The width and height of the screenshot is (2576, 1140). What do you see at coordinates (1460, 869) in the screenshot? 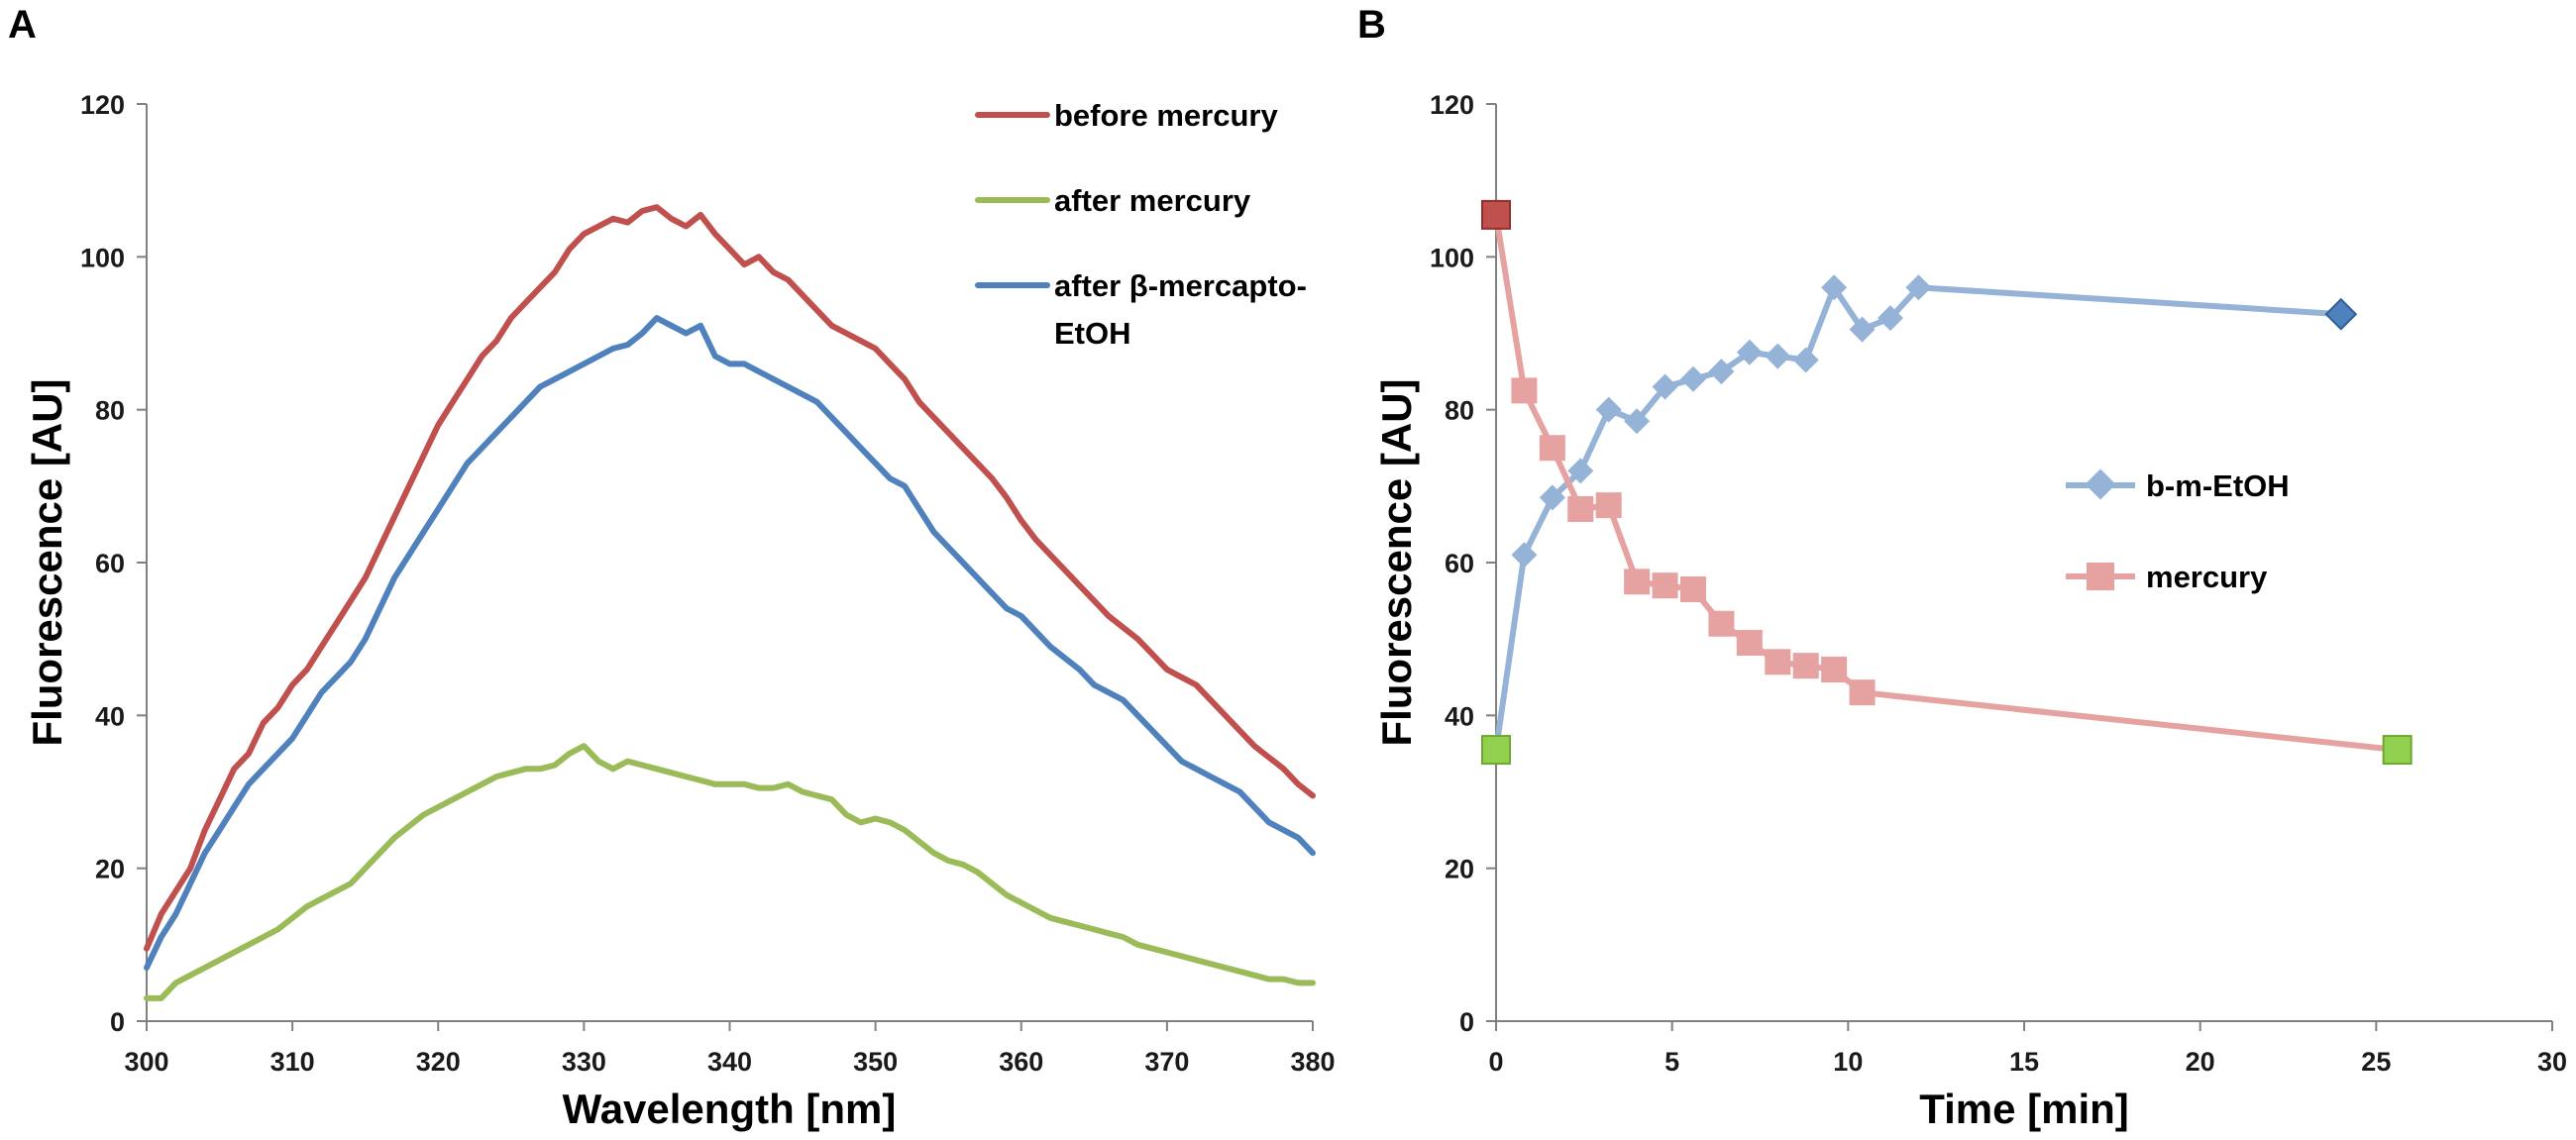
I see `y-tick-label-b: 20` at bounding box center [1460, 869].